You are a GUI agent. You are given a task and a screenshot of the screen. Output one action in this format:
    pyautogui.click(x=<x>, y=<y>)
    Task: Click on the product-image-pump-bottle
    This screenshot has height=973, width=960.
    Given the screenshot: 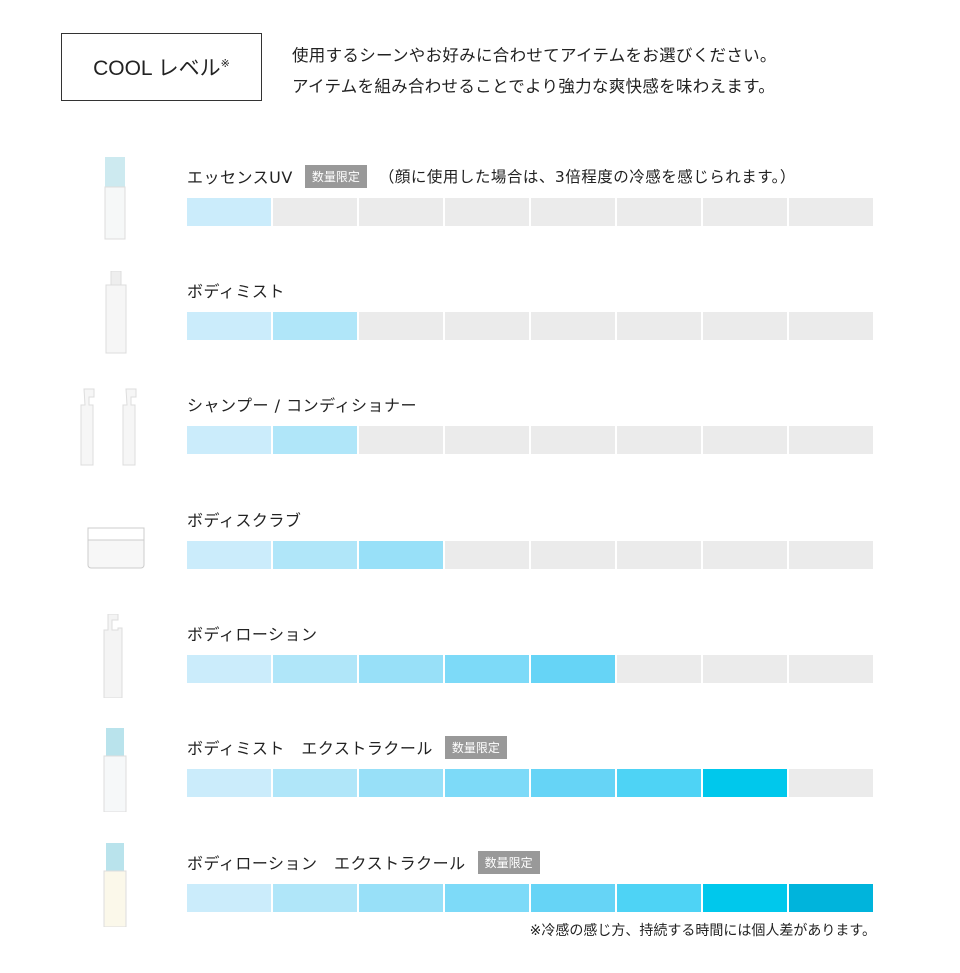 What is the action you would take?
    pyautogui.click(x=113, y=656)
    